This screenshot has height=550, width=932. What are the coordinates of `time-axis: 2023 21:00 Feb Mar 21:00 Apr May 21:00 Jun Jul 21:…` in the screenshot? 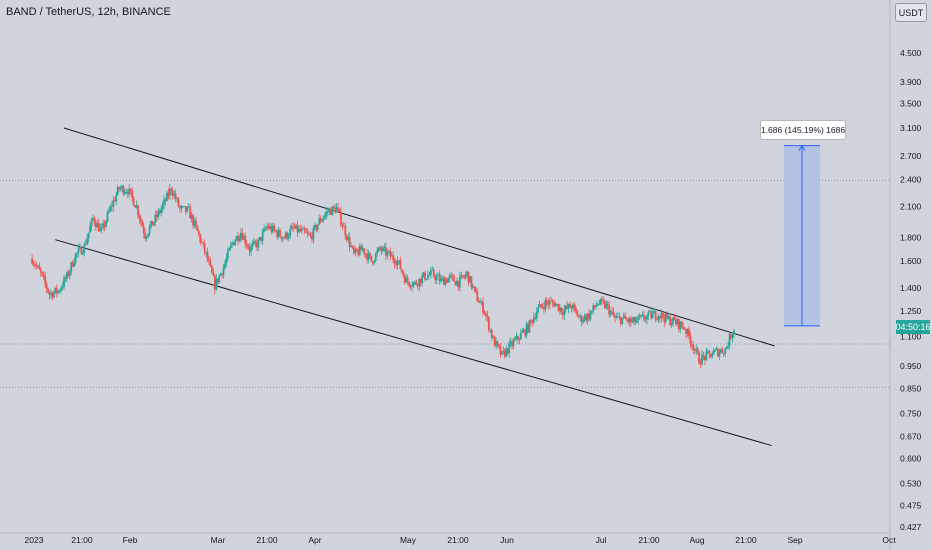 It's located at (448, 538).